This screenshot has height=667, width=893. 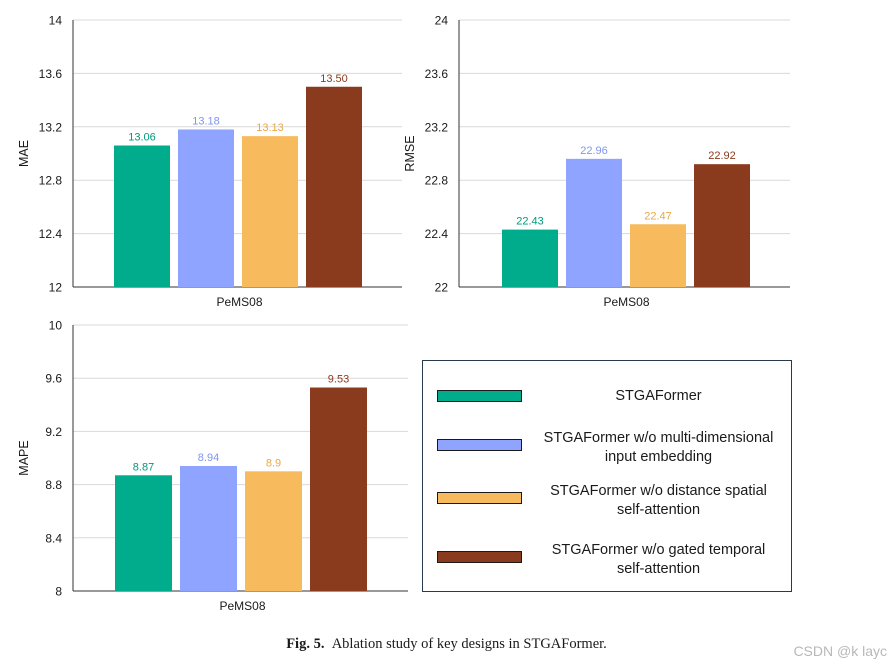 What do you see at coordinates (658, 216) in the screenshot?
I see `rmse-value-label-3: 22.47` at bounding box center [658, 216].